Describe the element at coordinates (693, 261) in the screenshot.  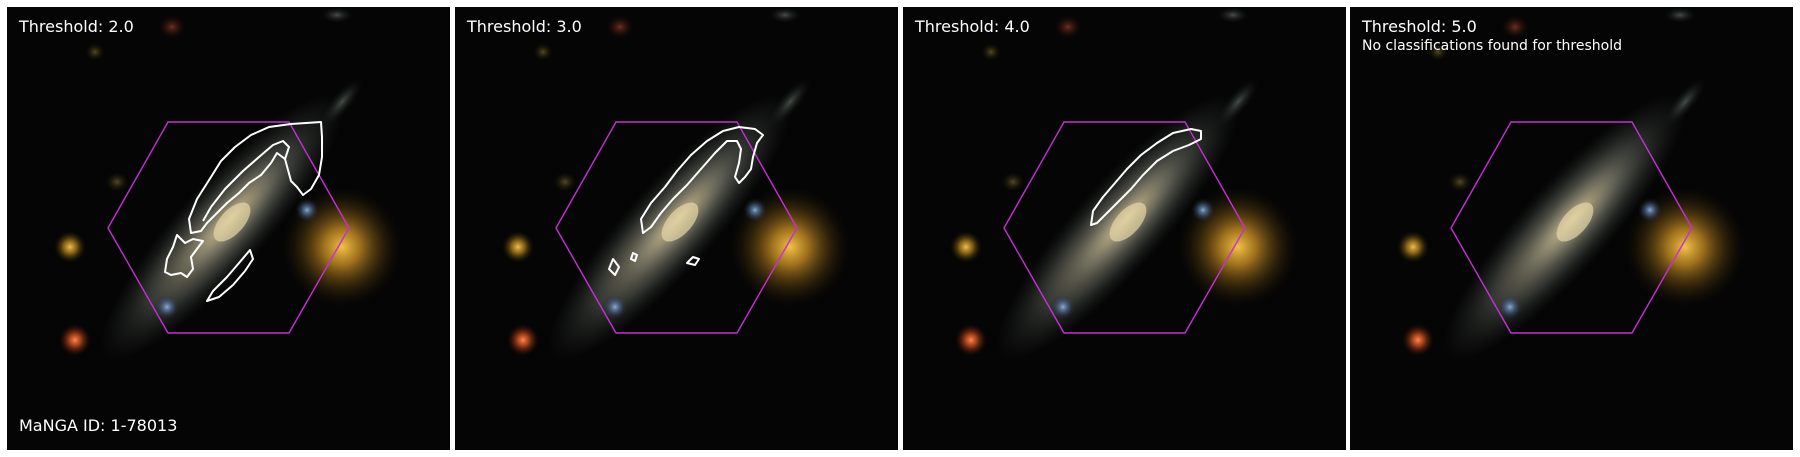
I see `contour-dot-b` at that location.